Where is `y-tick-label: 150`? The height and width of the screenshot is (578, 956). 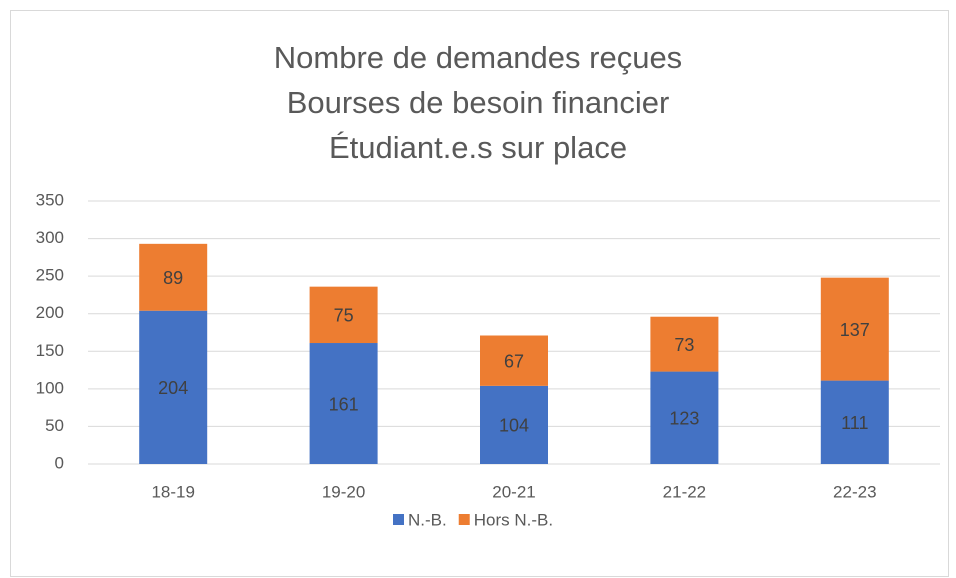
y-tick-label: 150 is located at coordinates (50, 350).